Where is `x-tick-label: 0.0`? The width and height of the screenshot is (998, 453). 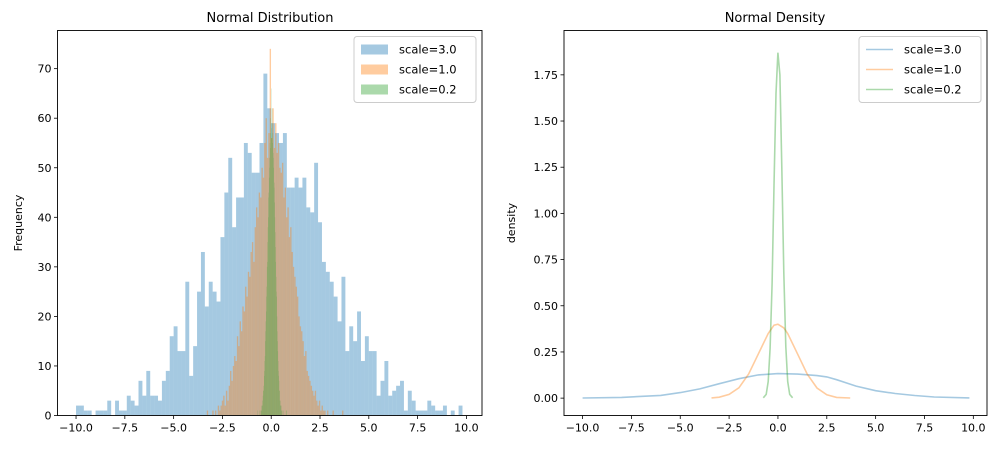
x-tick-label: 0.0 is located at coordinates (271, 428).